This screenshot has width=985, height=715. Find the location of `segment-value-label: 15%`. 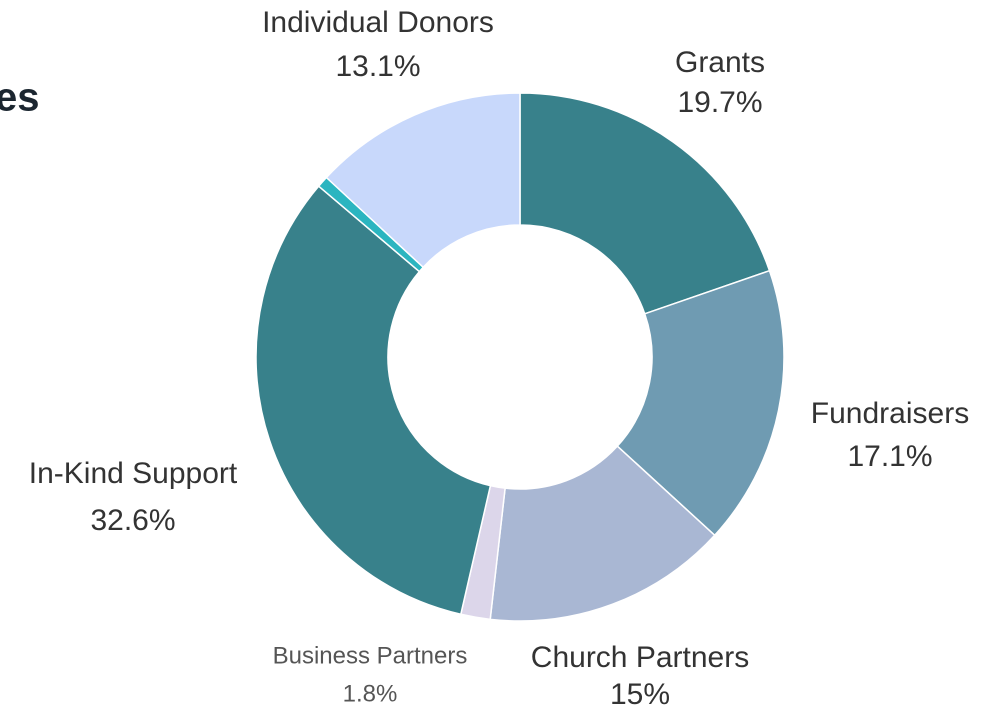

segment-value-label: 15% is located at coordinates (640, 694).